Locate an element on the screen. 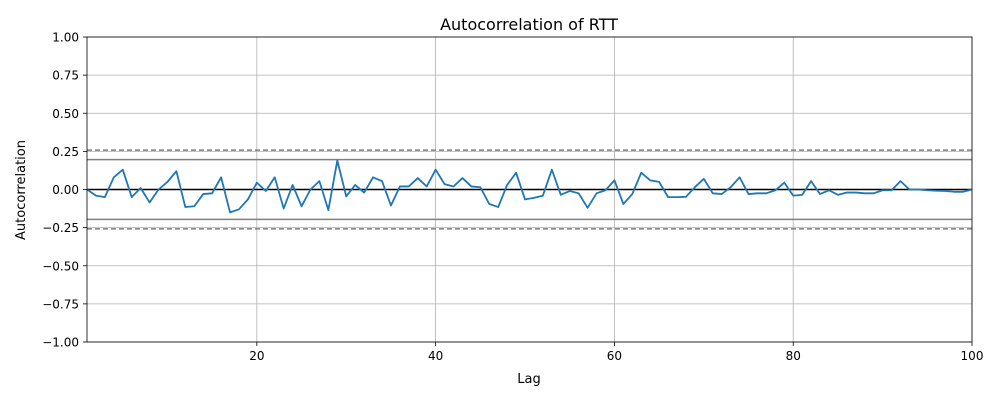  x-tick-label: 80 is located at coordinates (793, 356).